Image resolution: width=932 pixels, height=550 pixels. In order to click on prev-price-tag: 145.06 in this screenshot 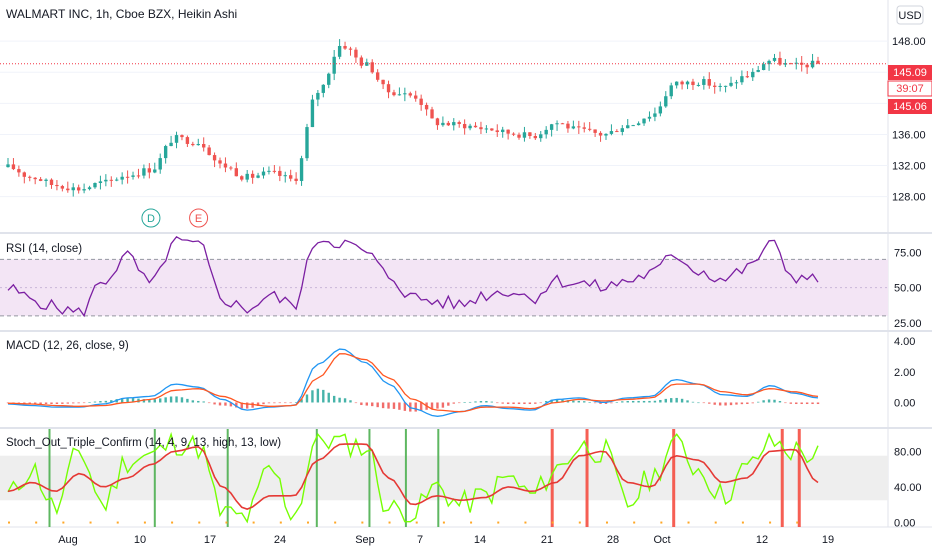, I will do `click(910, 106)`.